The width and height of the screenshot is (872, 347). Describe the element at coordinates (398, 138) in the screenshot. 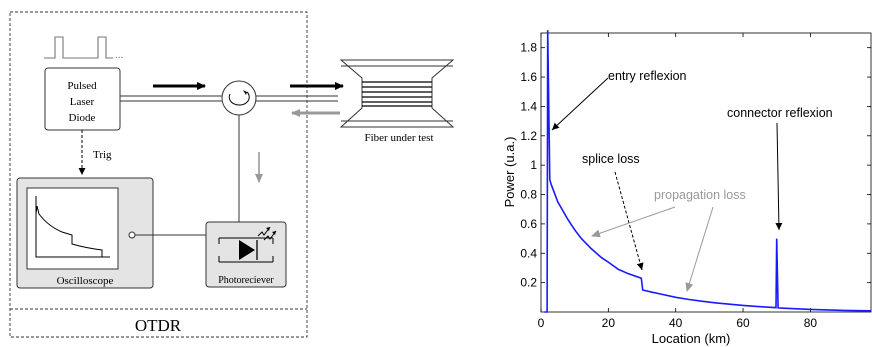

I see `fiber-under-test-label: Fiber under test` at that location.